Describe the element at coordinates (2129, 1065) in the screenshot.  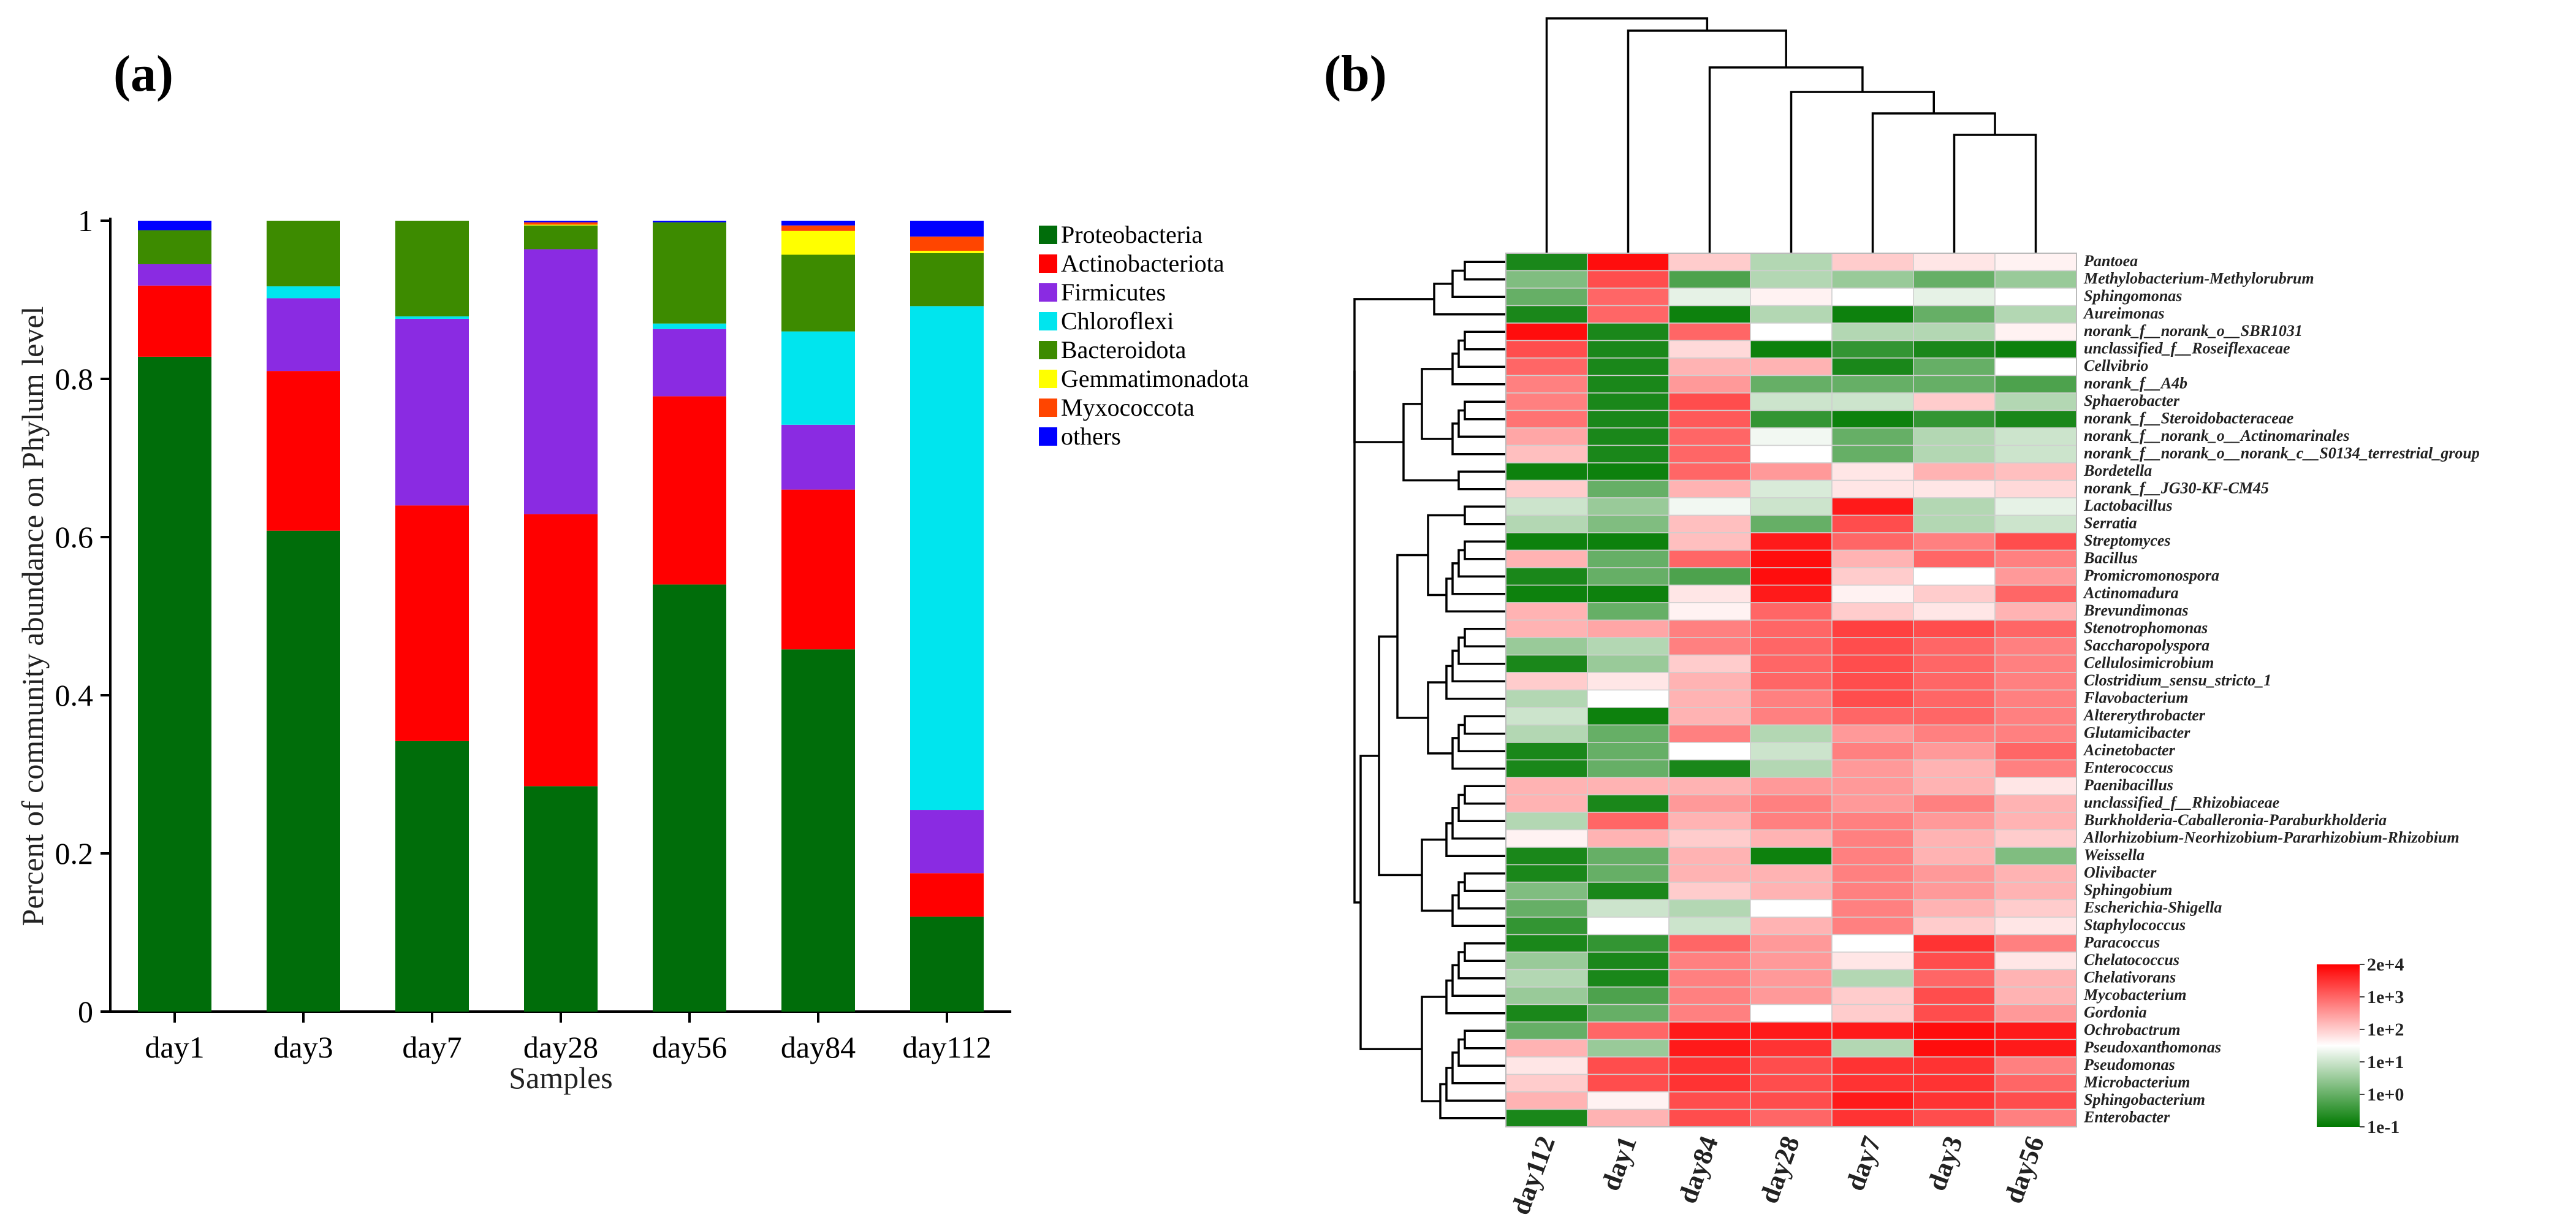
I see `row-label: Pseudomonas` at that location.